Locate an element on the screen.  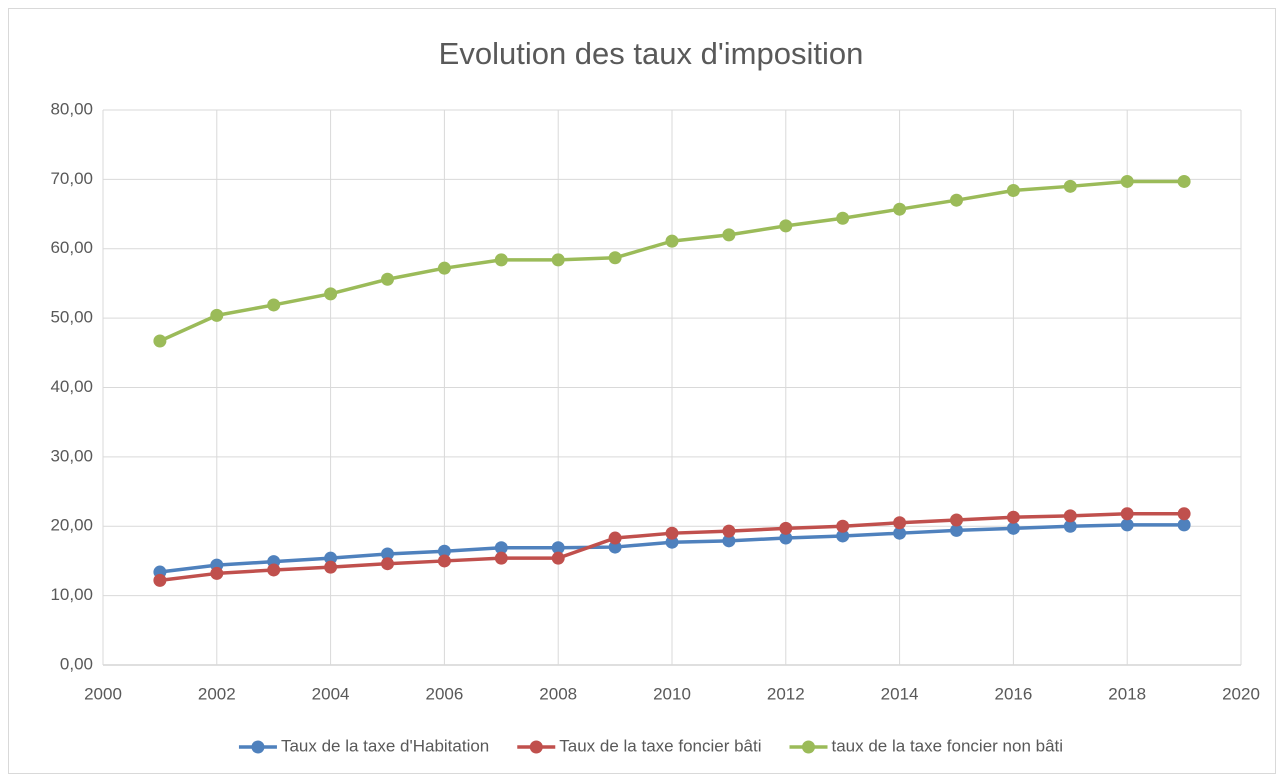
legend-item: Taux de la taxe foncier bâti is located at coordinates (639, 745).